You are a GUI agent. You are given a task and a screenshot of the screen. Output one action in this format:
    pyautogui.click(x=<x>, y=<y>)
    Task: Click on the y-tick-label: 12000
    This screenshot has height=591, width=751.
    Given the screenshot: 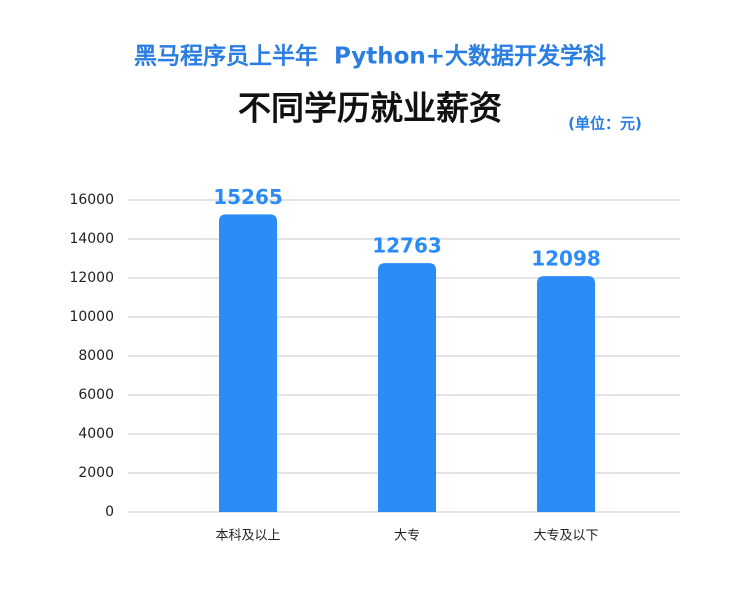 What is the action you would take?
    pyautogui.click(x=91, y=278)
    